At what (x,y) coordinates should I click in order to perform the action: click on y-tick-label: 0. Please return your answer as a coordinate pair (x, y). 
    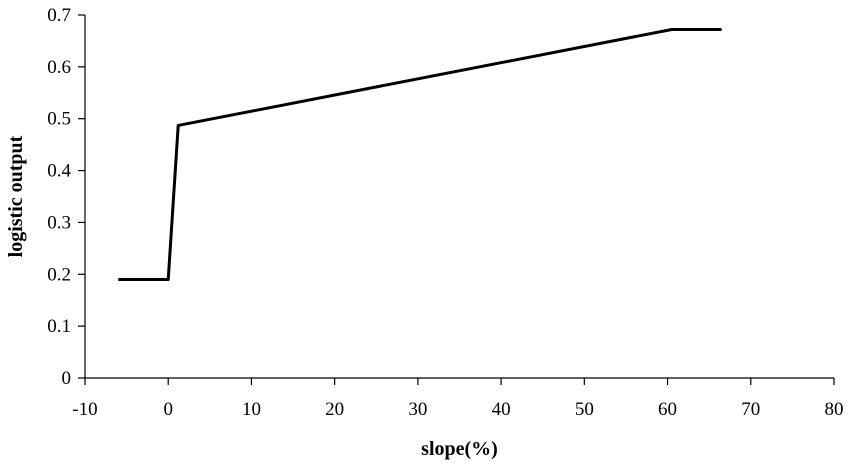
    Looking at the image, I should click on (67, 378).